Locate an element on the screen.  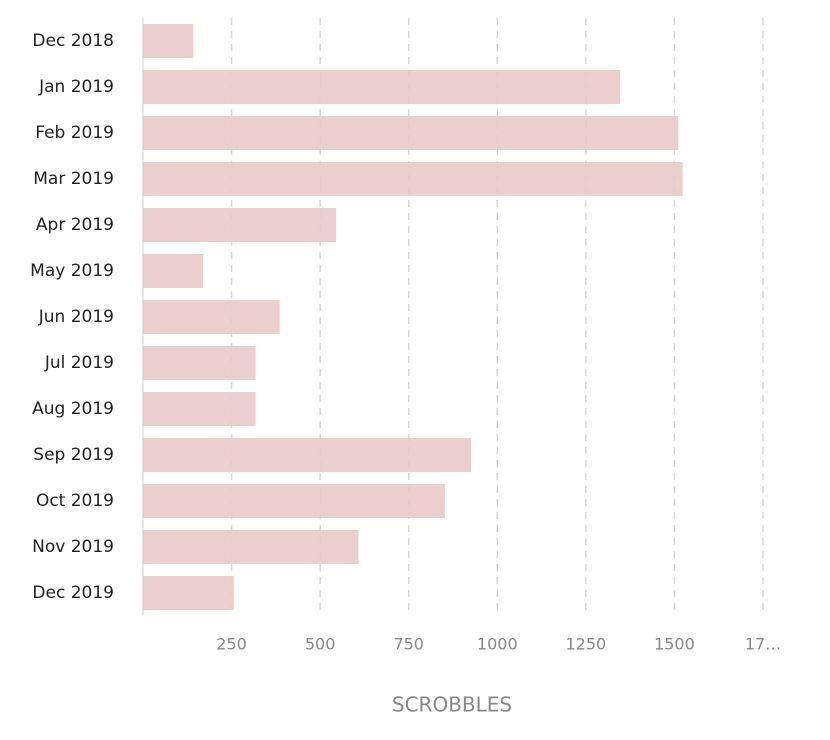
y-tick-label: Jun 2019 is located at coordinates (76, 317).